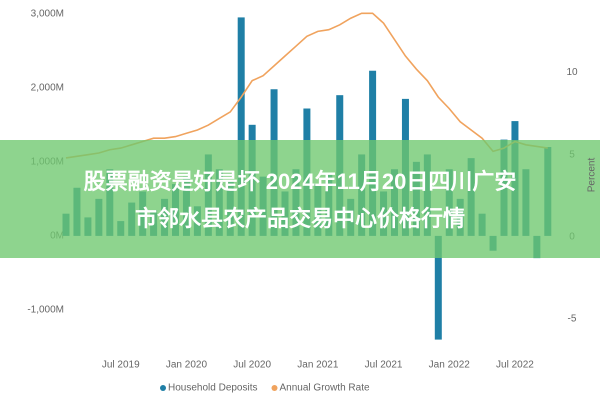 The width and height of the screenshot is (600, 400). What do you see at coordinates (450, 365) in the screenshot?
I see `x-tick-label: Jan 2022` at bounding box center [450, 365].